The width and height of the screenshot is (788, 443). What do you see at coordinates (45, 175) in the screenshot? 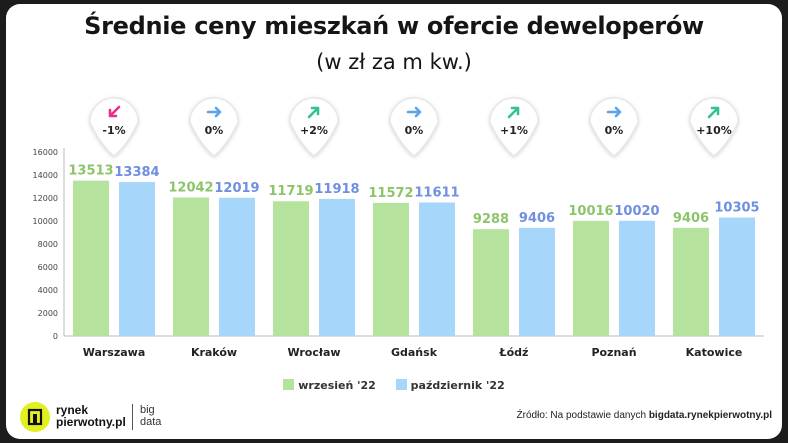
I see `y-tick-label: 14000` at bounding box center [45, 175].